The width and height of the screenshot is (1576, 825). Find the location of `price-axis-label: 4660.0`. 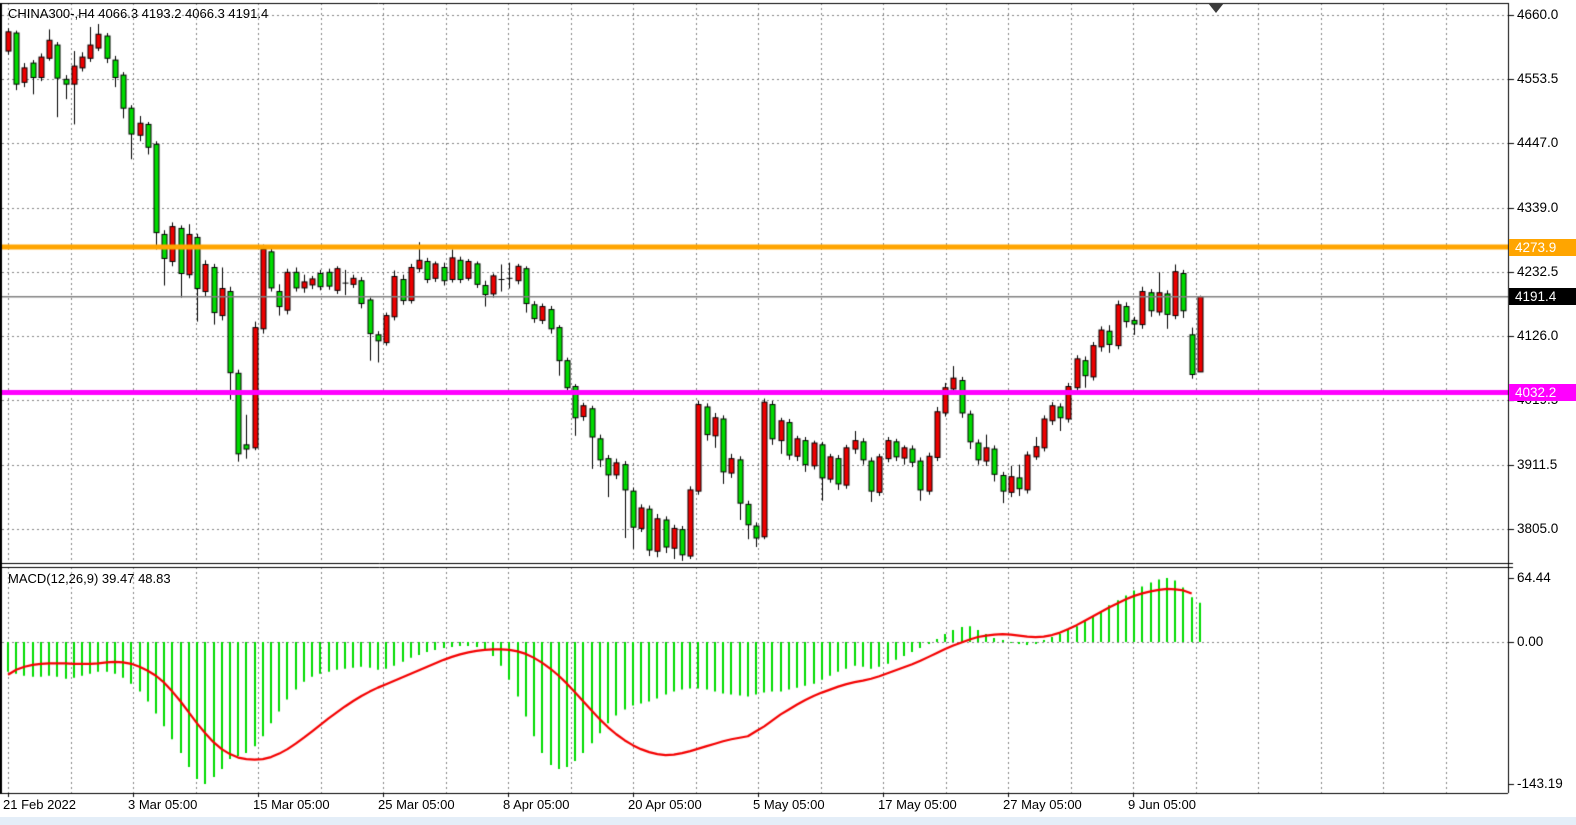

price-axis-label: 4660.0 is located at coordinates (1538, 14).